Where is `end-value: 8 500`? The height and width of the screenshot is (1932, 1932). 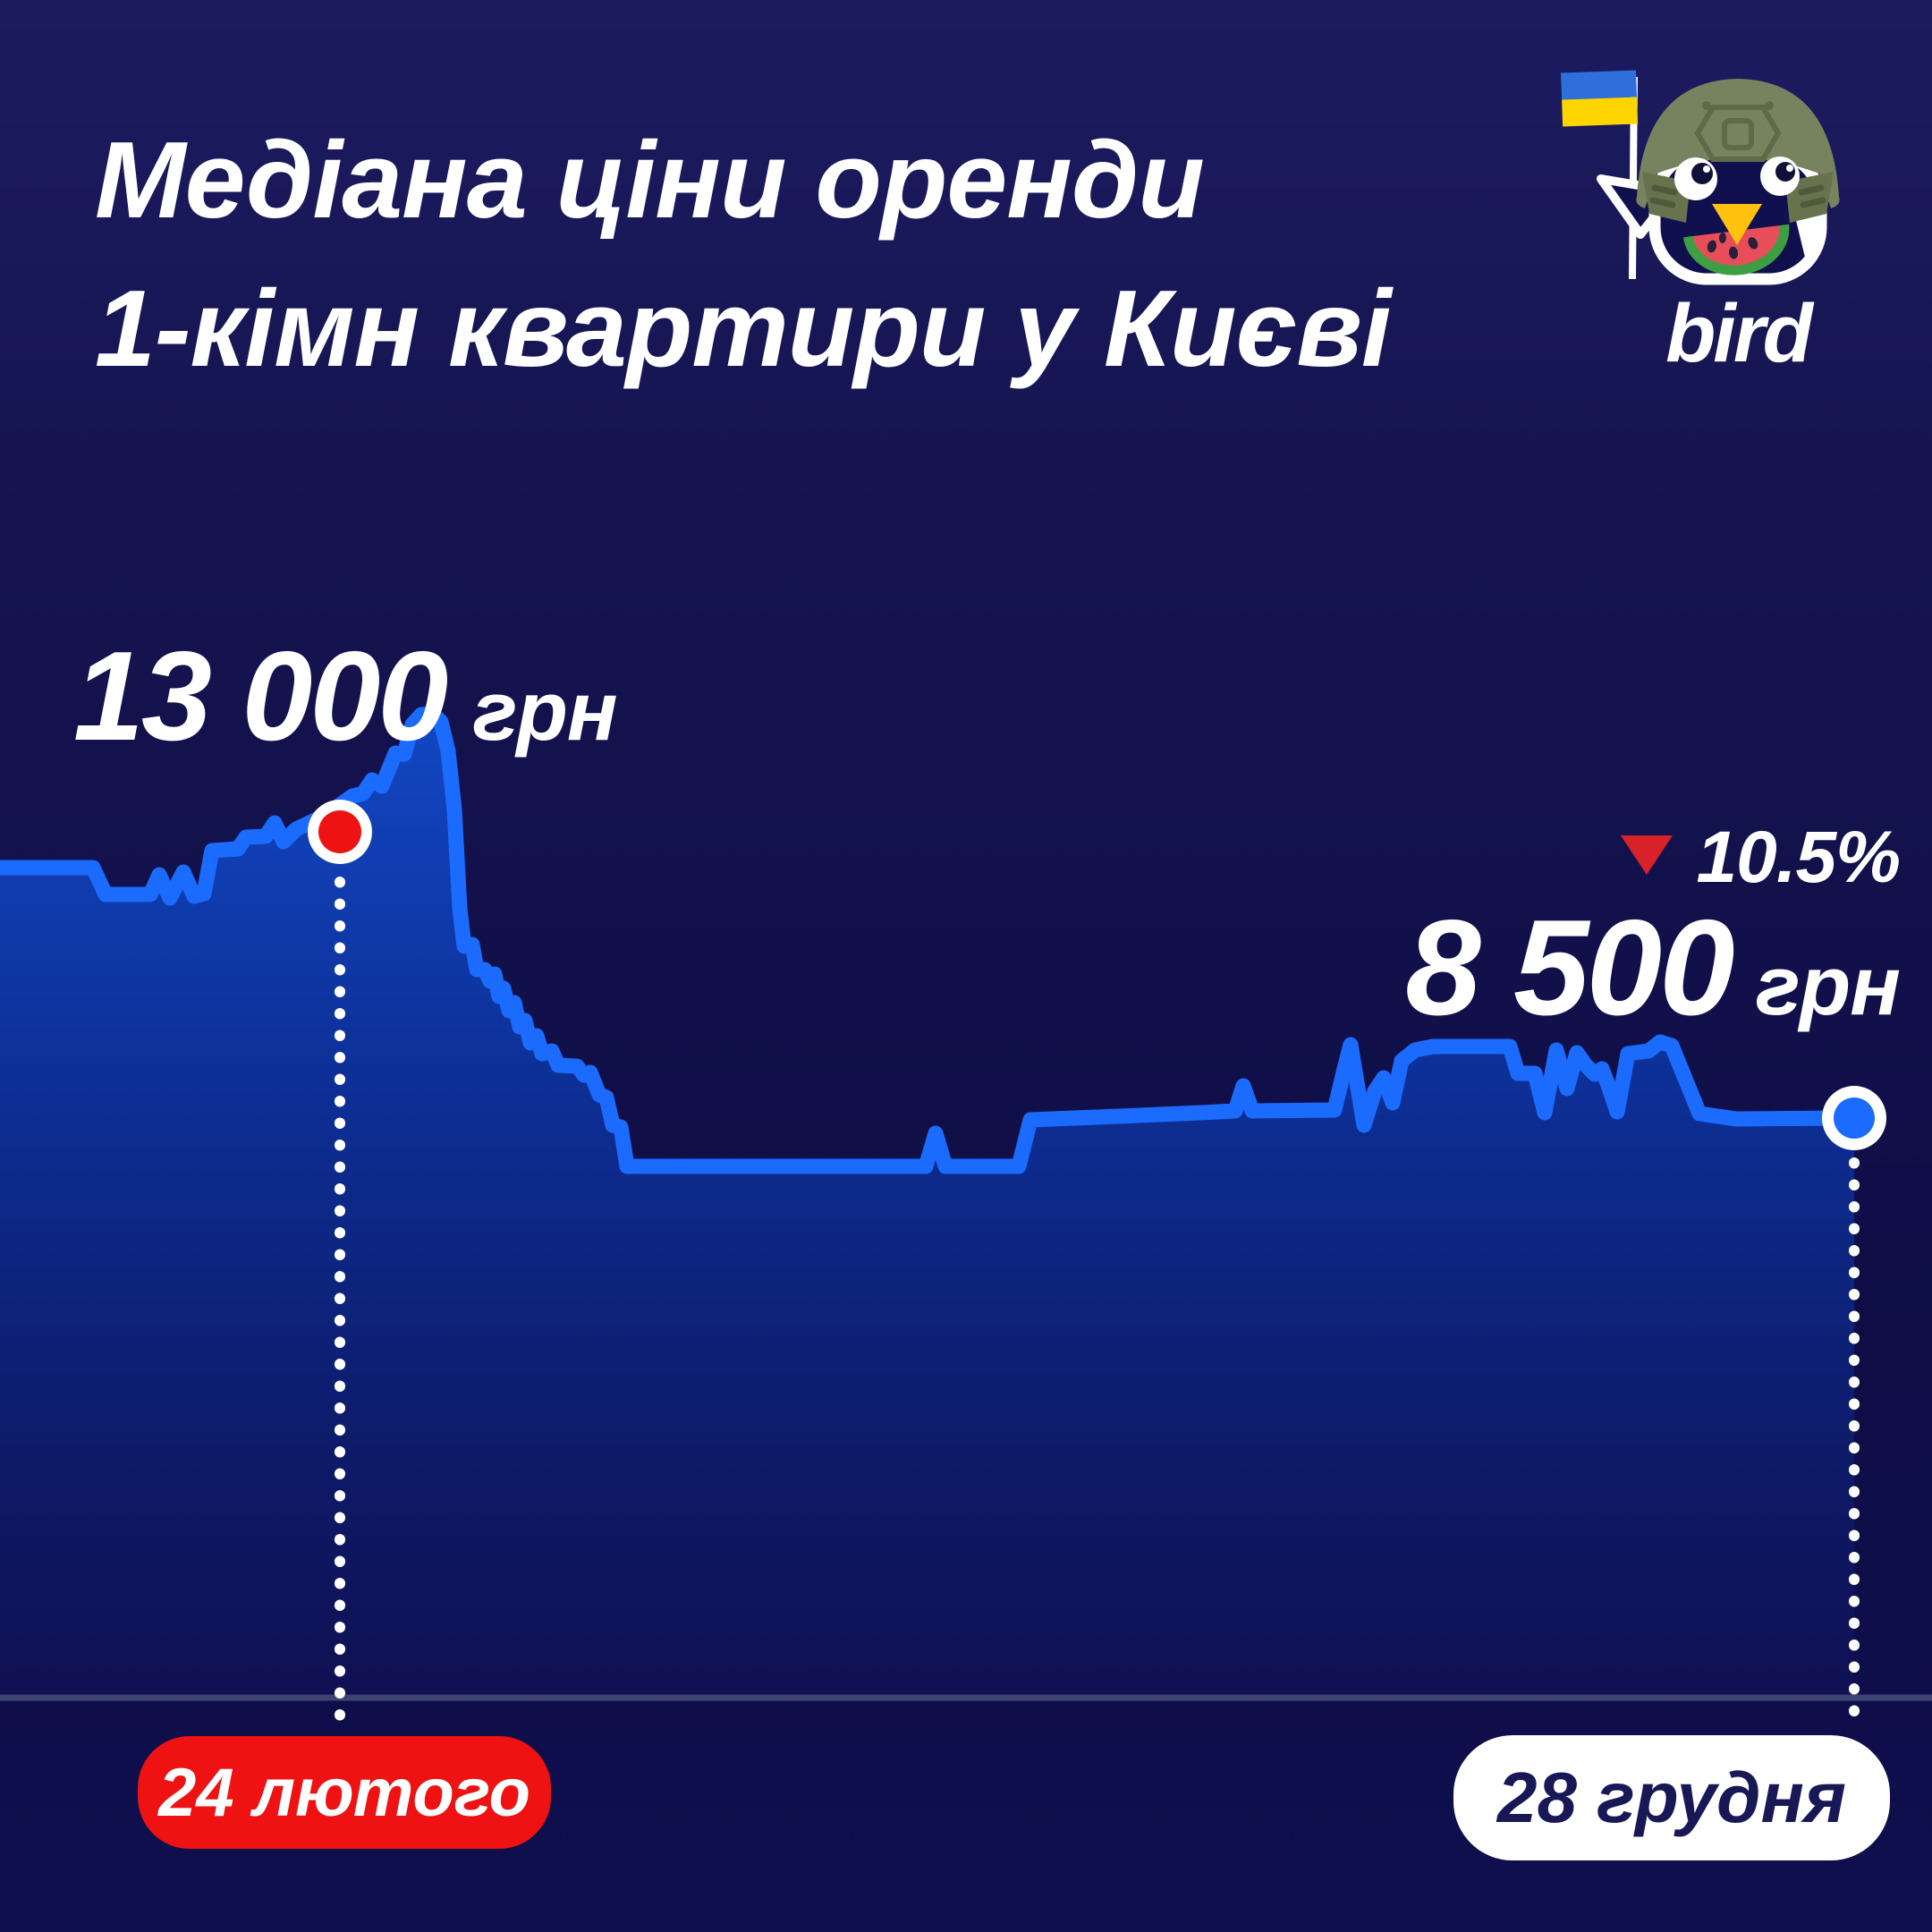
end-value: 8 500 is located at coordinates (1569, 968).